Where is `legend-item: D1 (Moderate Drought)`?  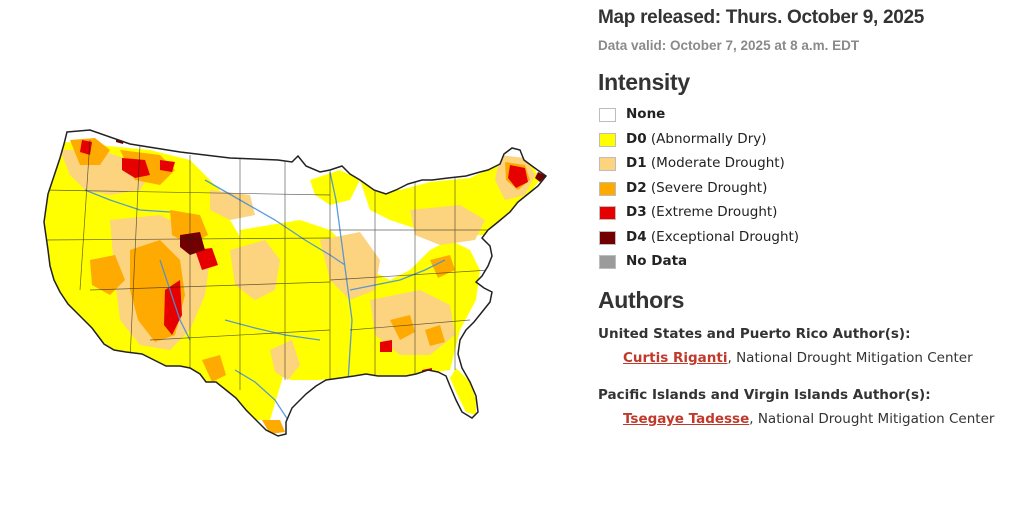 legend-item: D1 (Moderate Drought) is located at coordinates (748, 167).